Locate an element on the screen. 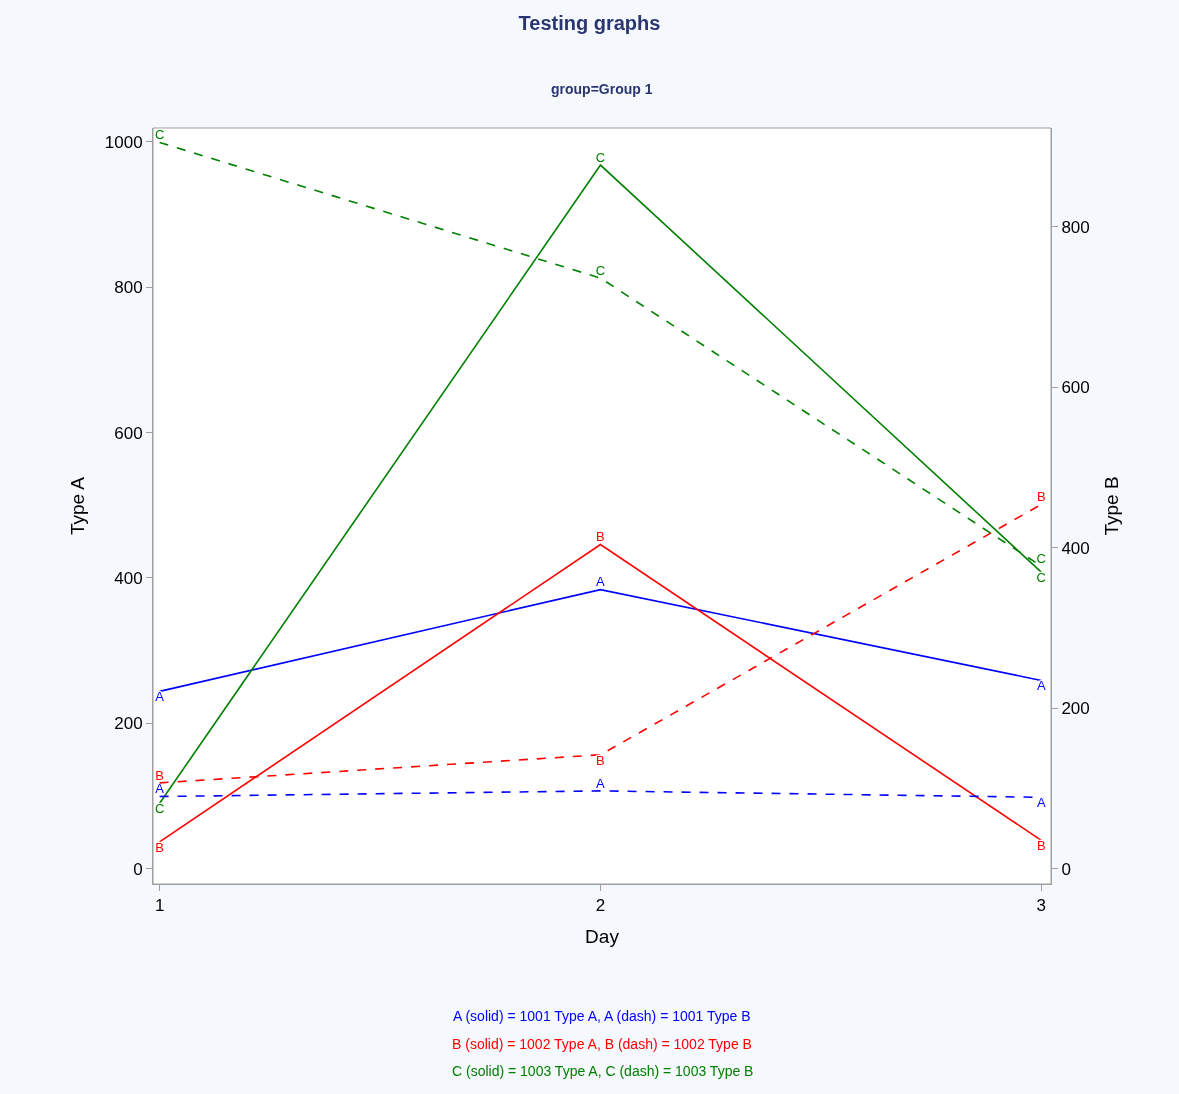 This screenshot has width=1179, height=1094. y2-tick-label: 600 is located at coordinates (1075, 388).